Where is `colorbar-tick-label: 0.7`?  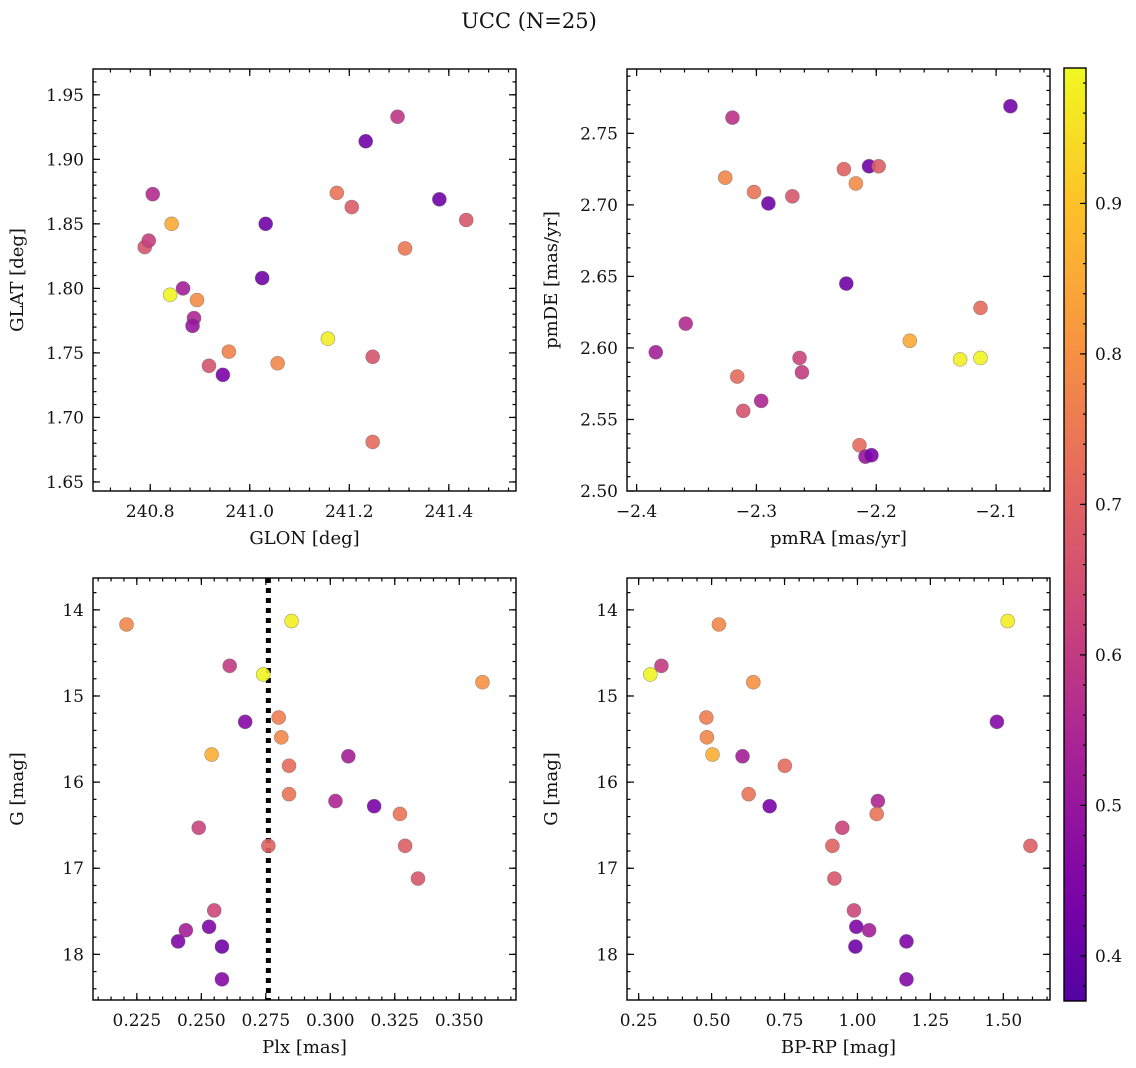
colorbar-tick-label: 0.7 is located at coordinates (1108, 505).